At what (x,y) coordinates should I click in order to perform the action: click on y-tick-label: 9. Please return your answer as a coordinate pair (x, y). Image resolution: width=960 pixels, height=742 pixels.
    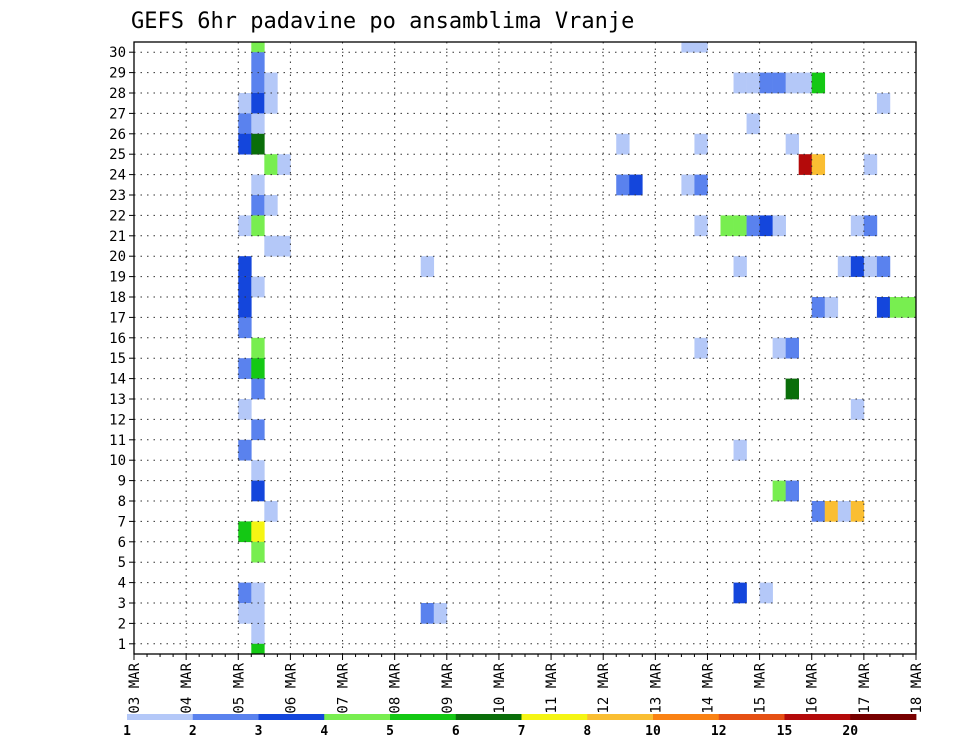
    Looking at the image, I should click on (122, 482).